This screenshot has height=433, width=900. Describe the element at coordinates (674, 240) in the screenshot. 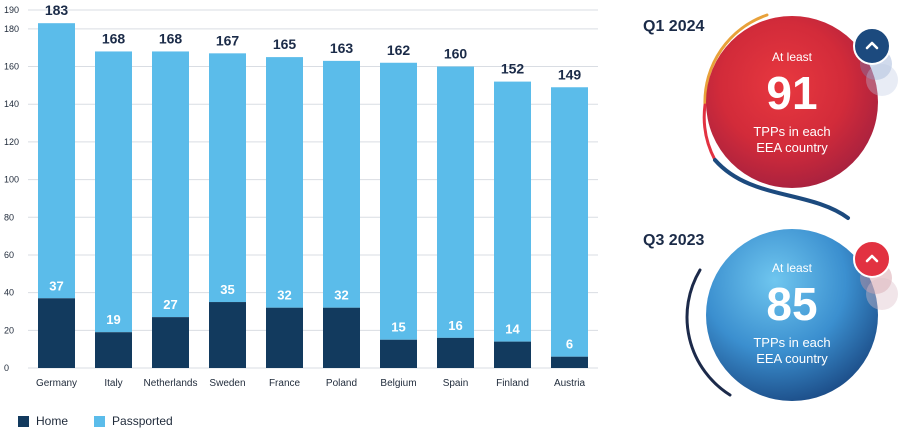

I see `q3-period-title: Q3 2023` at that location.